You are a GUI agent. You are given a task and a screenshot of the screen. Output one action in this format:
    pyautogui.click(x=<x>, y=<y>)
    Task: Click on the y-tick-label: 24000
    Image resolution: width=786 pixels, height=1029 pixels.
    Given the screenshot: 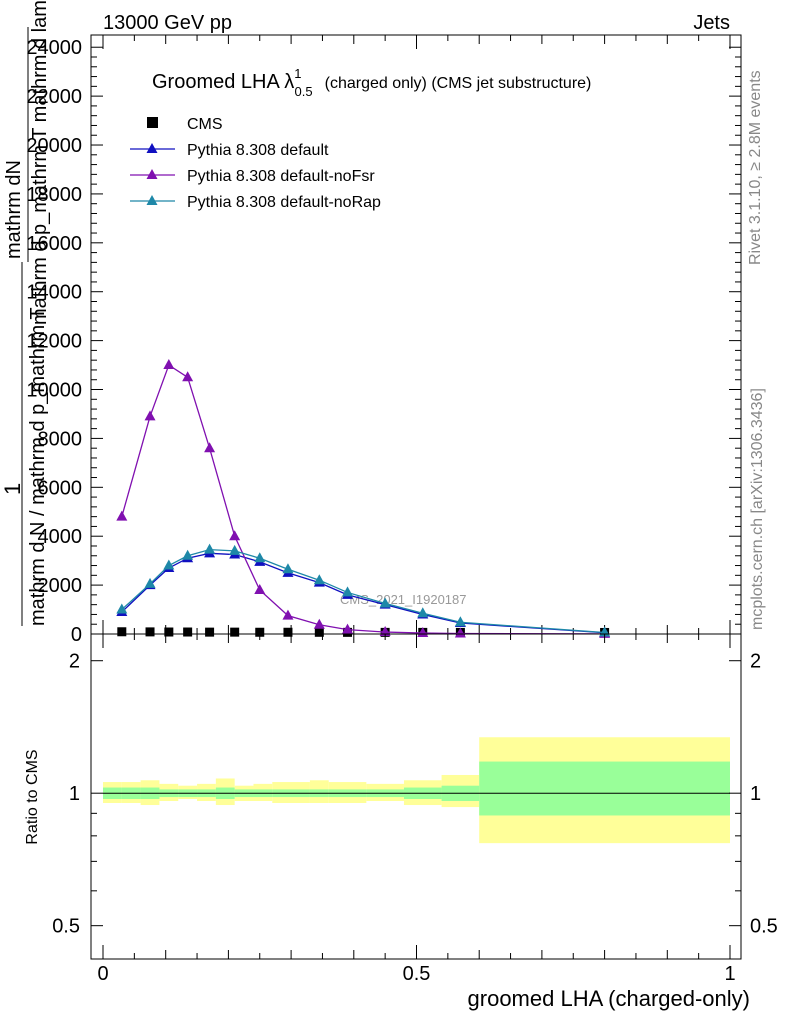 What is the action you would take?
    pyautogui.click(x=54, y=48)
    